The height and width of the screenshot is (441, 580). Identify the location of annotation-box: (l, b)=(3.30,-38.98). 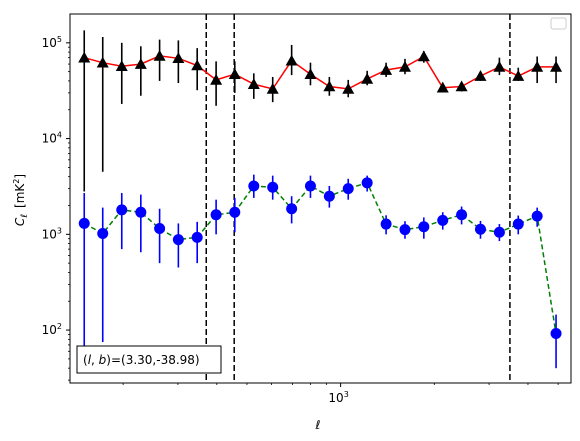
(149, 359).